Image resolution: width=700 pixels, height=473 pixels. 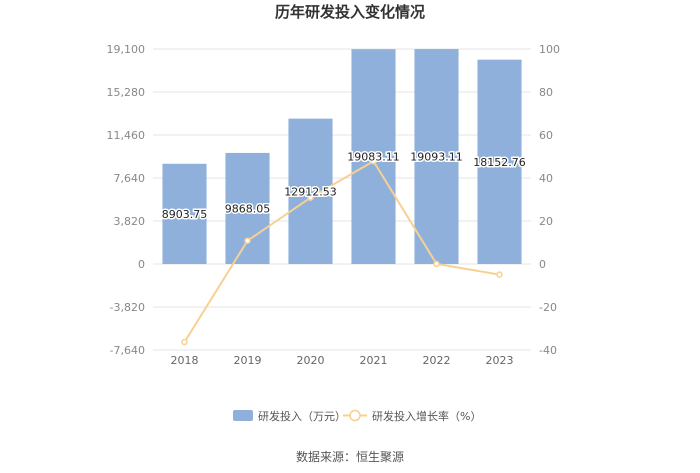 I want to click on y-right-tick-label: -20, so click(x=548, y=307).